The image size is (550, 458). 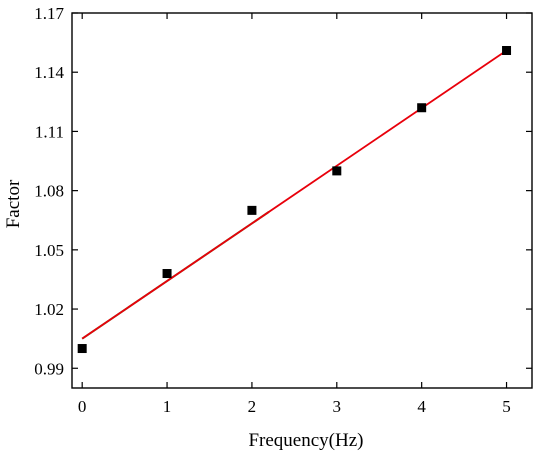 I want to click on y-tick-label-2: 1.05, so click(x=49, y=250).